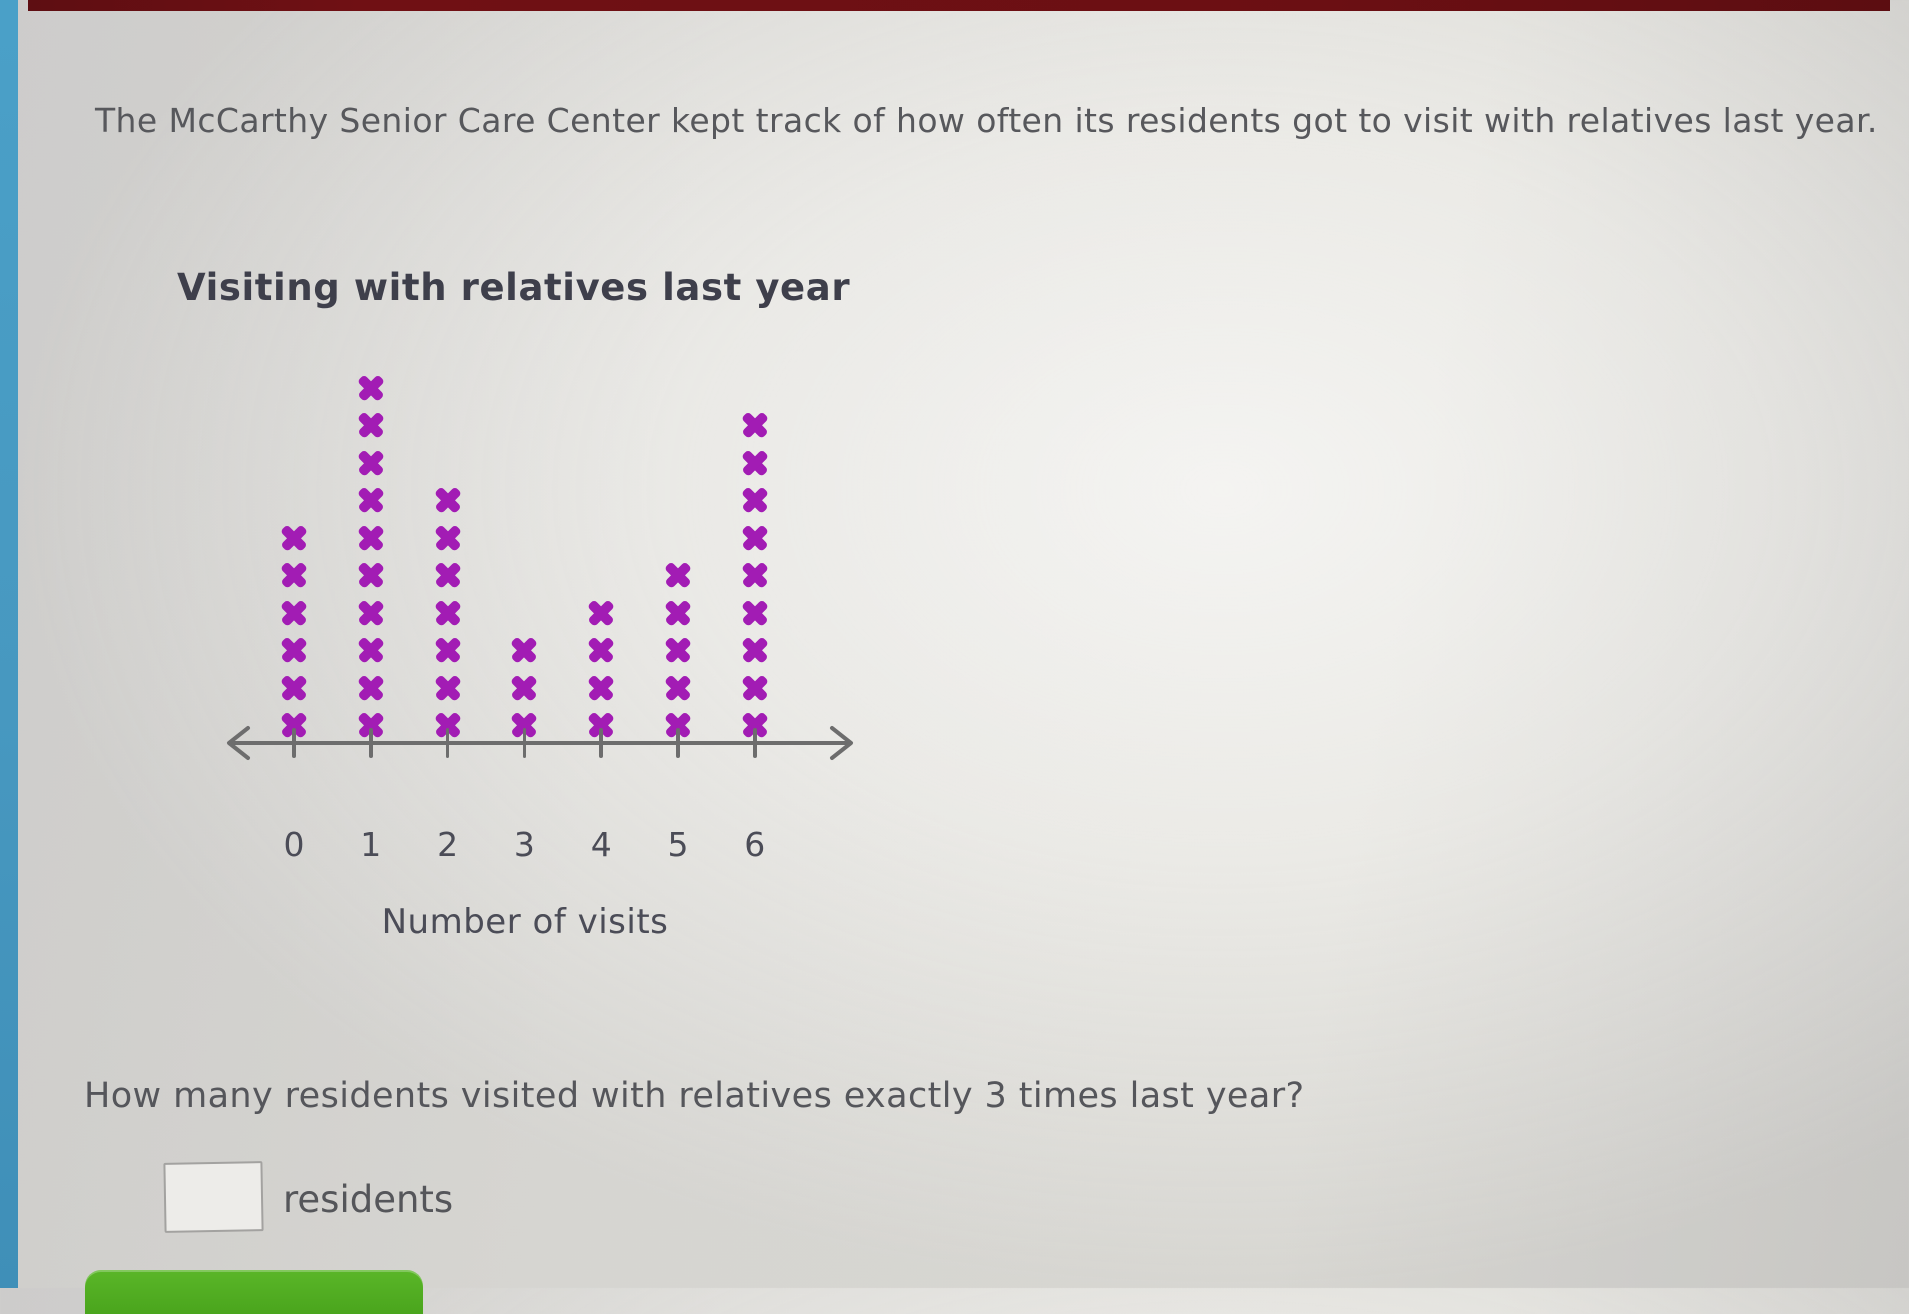 This screenshot has height=1314, width=1909. Describe the element at coordinates (841, 743) in the screenshot. I see `axis-arrow-right-icon` at that location.